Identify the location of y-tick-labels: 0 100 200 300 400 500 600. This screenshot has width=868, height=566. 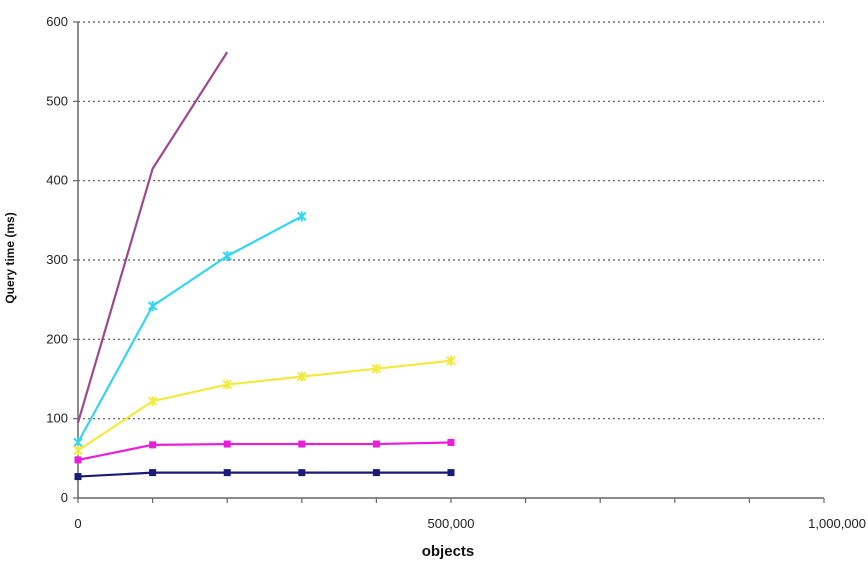
(57, 259).